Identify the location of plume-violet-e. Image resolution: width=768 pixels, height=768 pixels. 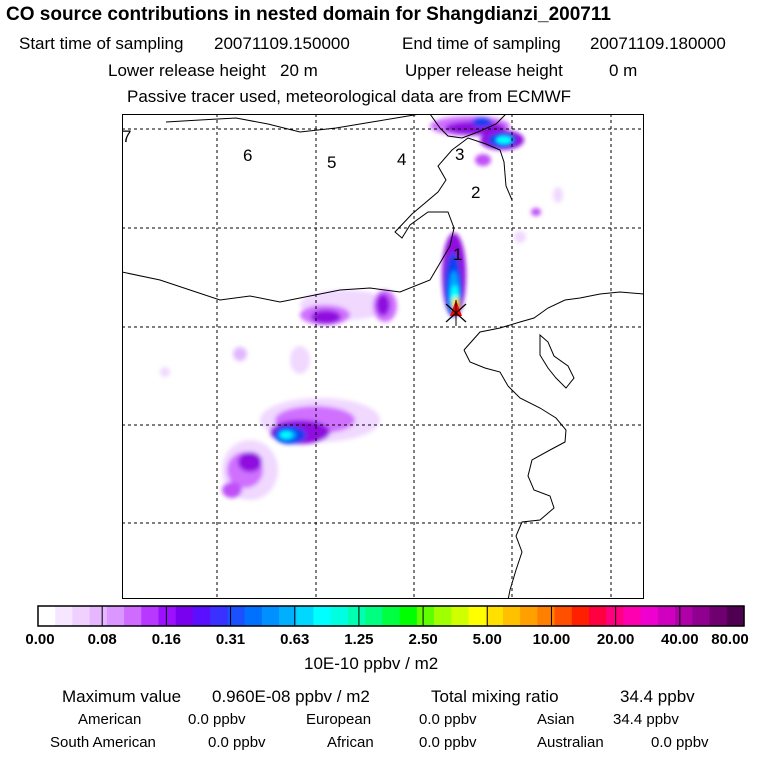
(536, 212).